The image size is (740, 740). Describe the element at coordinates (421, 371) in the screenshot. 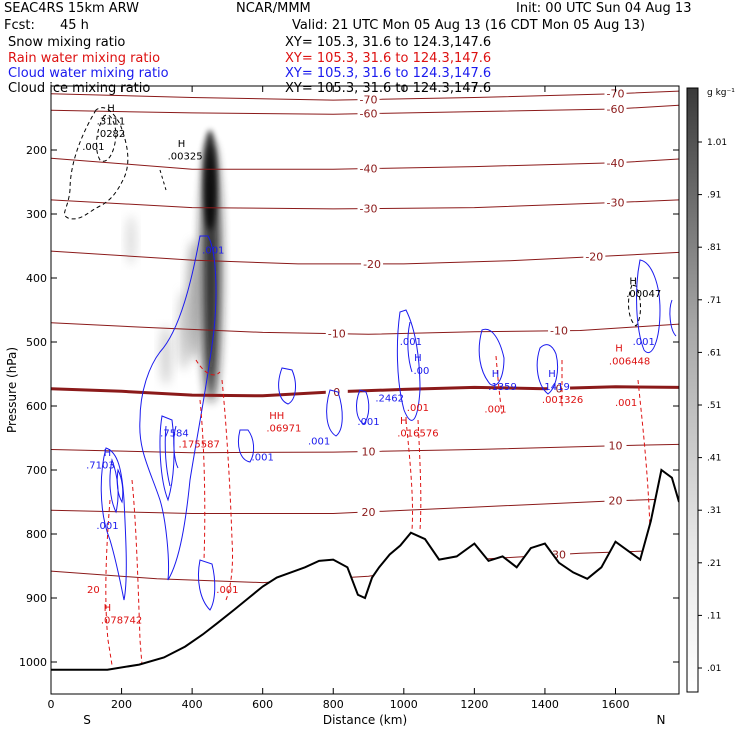

I see `field-annotation: .00` at that location.